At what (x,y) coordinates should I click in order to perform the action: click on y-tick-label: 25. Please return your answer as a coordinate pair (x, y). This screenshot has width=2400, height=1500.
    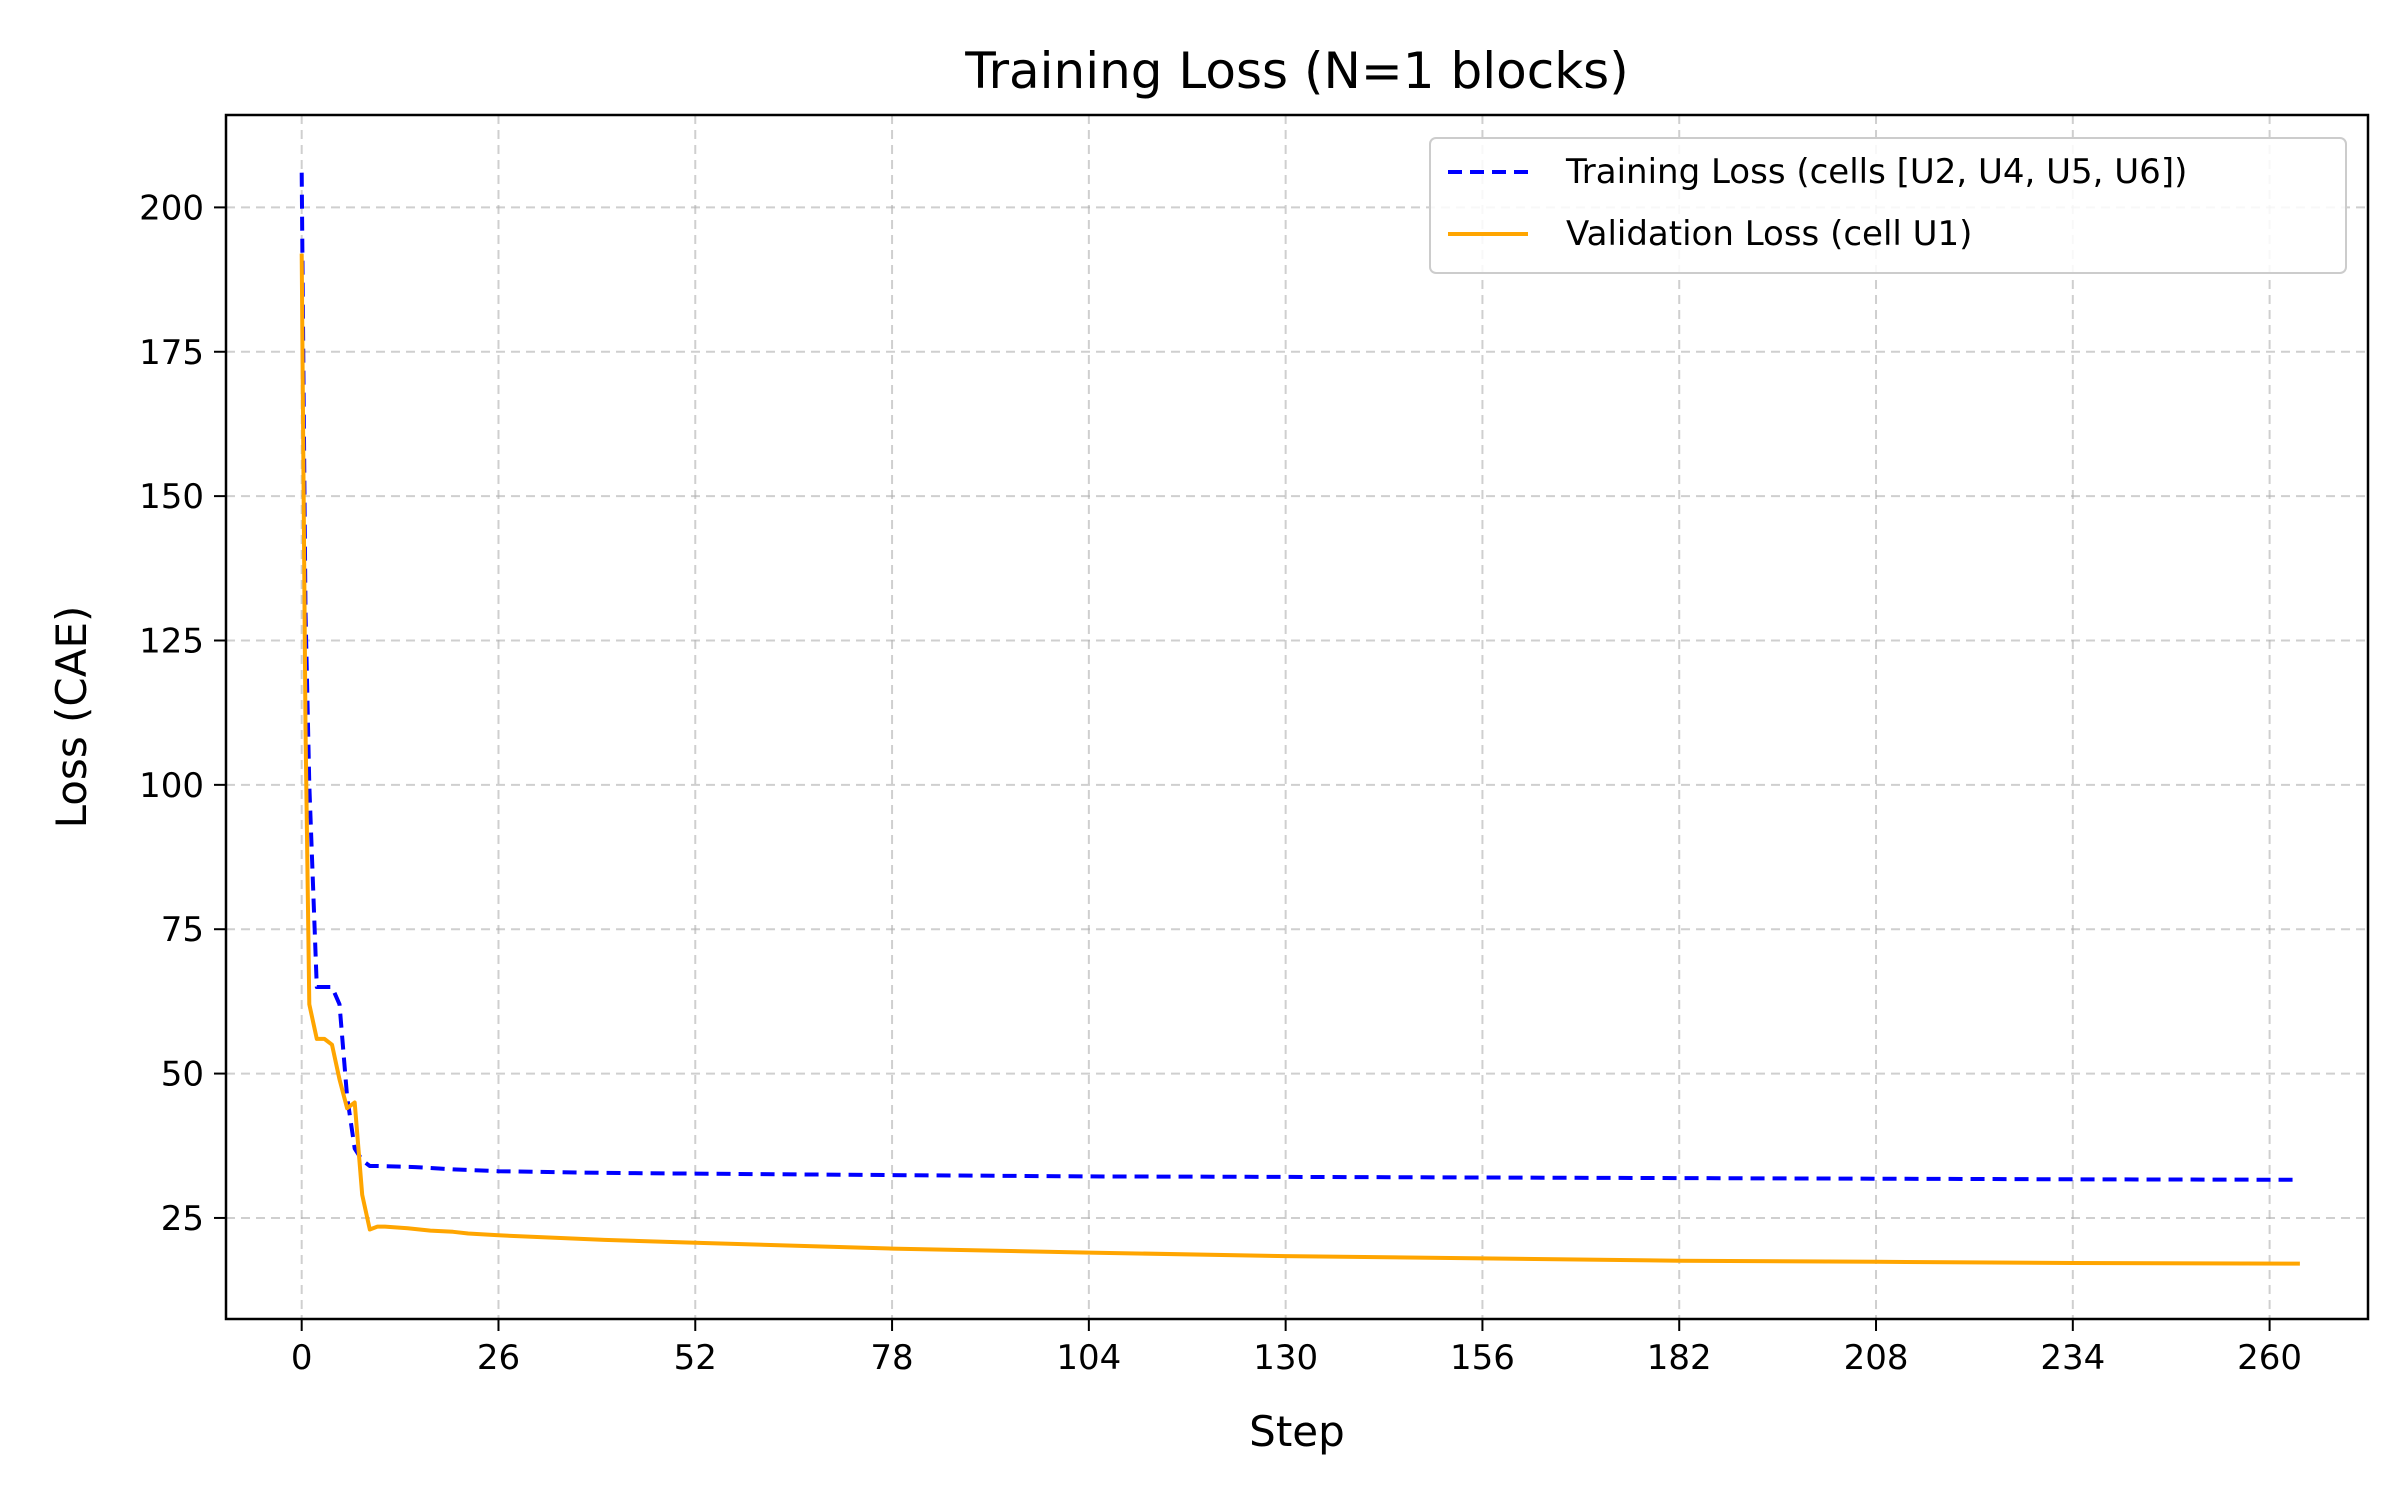
    Looking at the image, I should click on (182, 1219).